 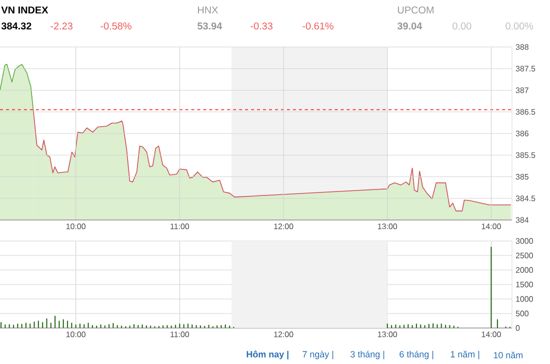 What do you see at coordinates (210, 26) in the screenshot?
I see `text: 53.94` at bounding box center [210, 26].